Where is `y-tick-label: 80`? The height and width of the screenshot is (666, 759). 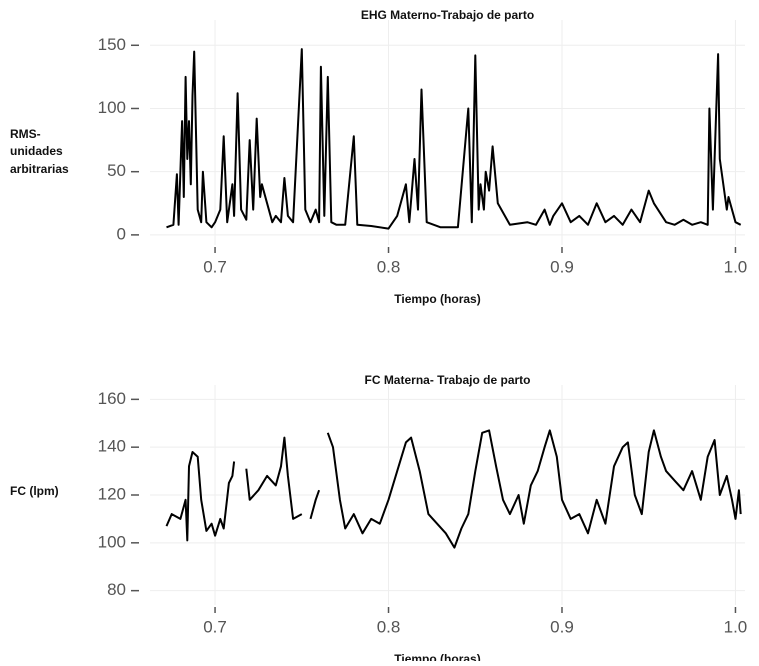 y-tick-label: 80 is located at coordinates (116, 589).